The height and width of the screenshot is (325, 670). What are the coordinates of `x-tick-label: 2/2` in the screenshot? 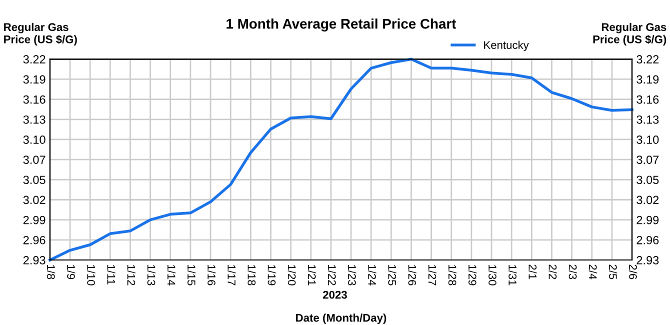 It's located at (552, 272).